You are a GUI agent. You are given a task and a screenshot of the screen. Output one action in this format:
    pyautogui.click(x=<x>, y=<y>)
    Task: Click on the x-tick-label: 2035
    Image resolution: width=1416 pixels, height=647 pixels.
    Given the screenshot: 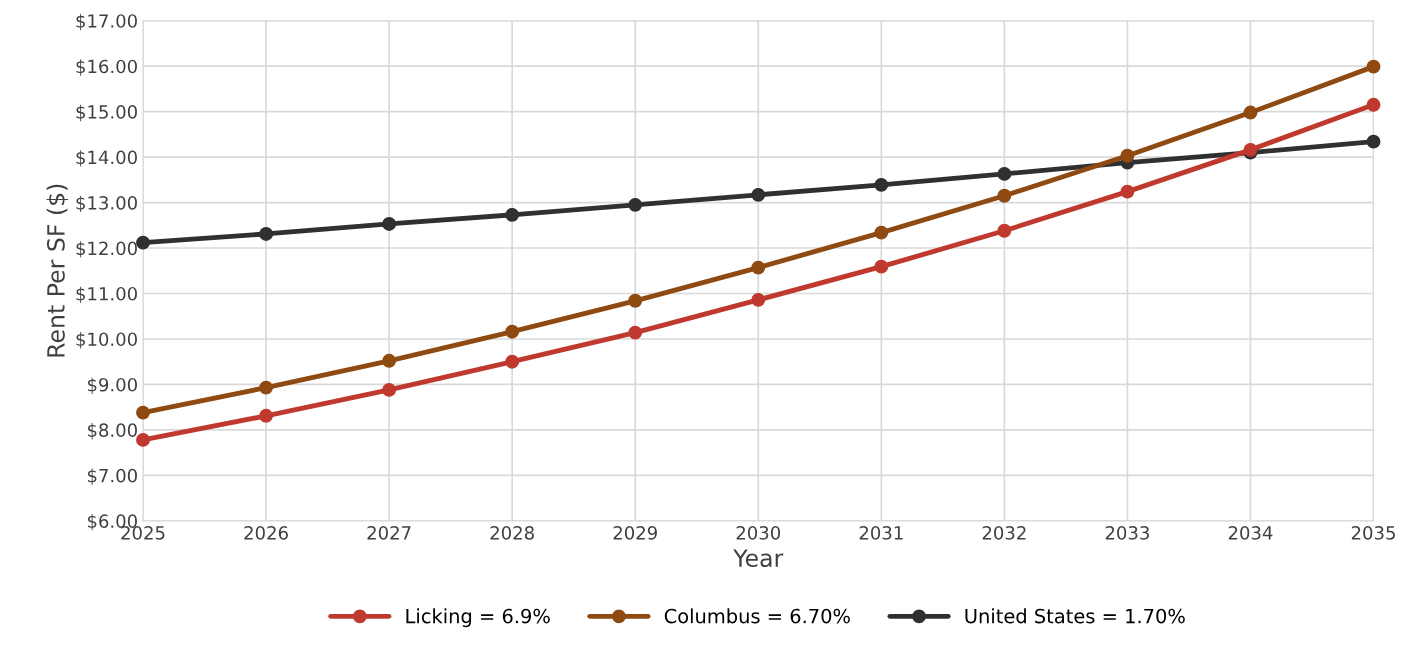 What is the action you would take?
    pyautogui.click(x=1373, y=533)
    